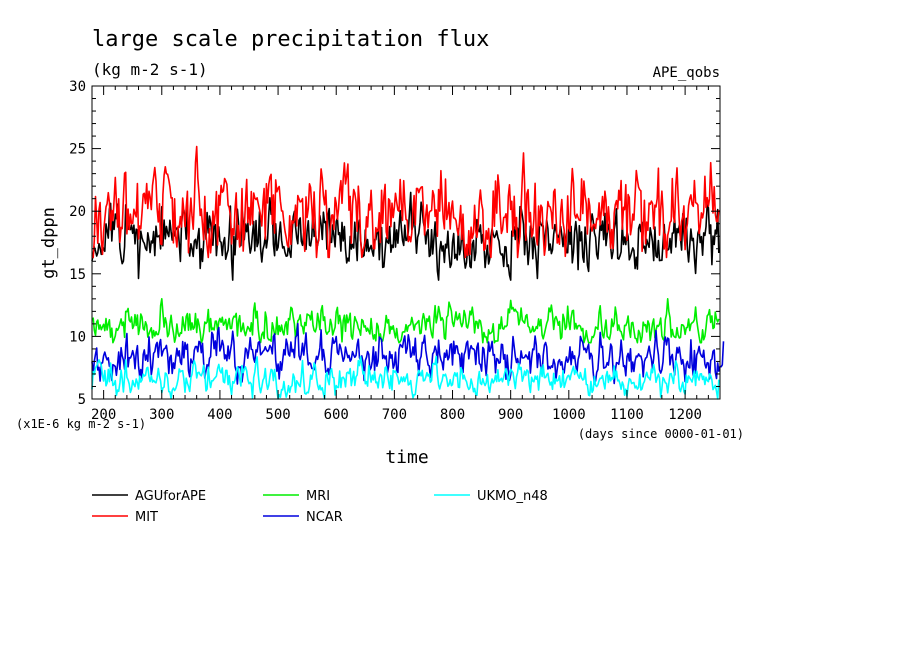 This screenshot has height=654, width=904. Describe the element at coordinates (146, 517) in the screenshot. I see `legend-label-1: MIT` at that location.